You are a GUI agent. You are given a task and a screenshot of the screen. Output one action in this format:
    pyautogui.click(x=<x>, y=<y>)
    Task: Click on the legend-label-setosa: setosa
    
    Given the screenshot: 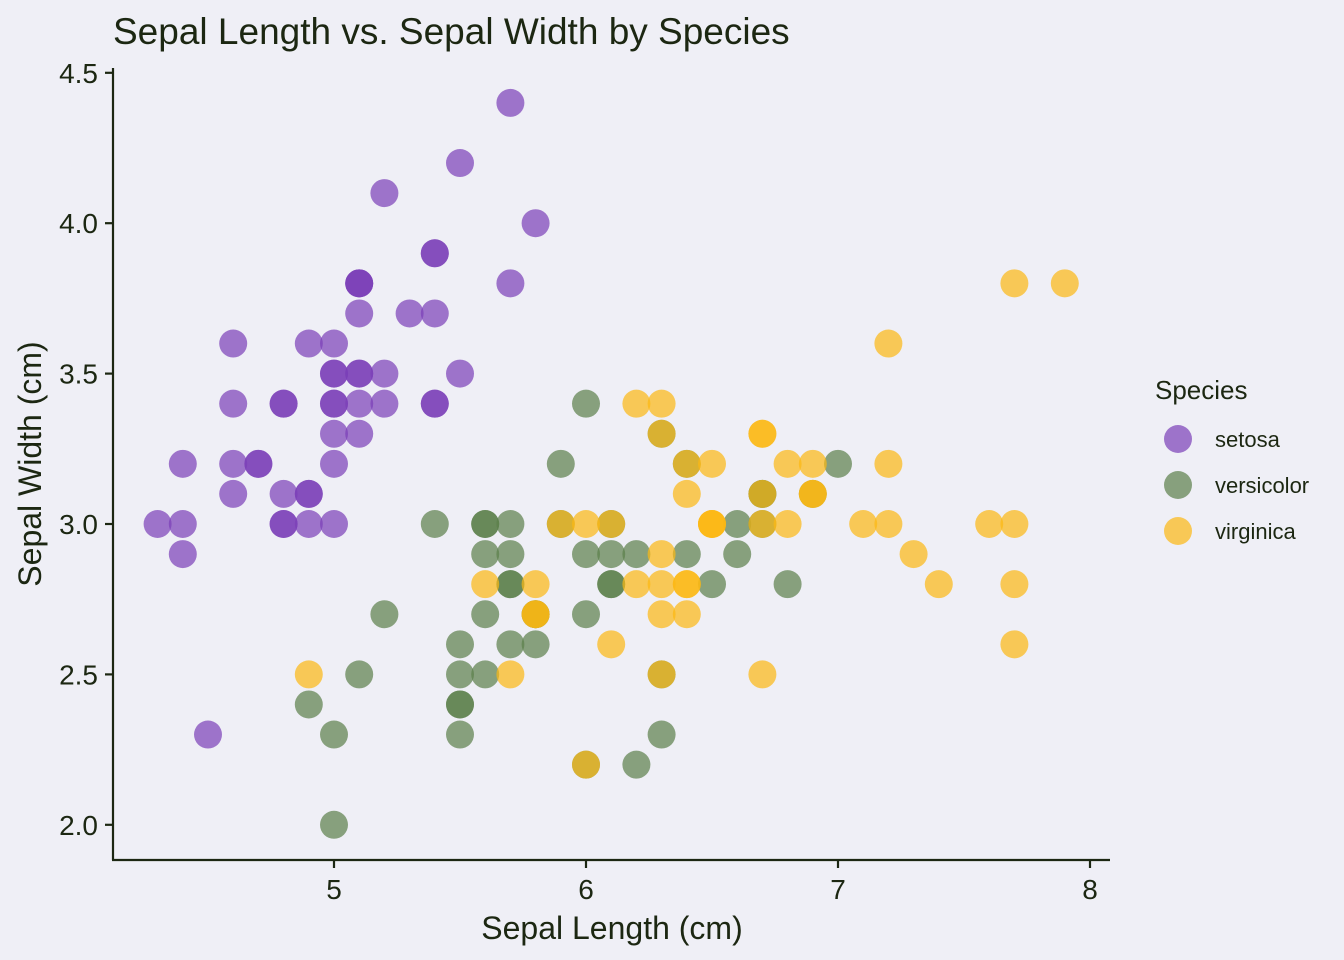 What is the action you would take?
    pyautogui.click(x=1248, y=439)
    